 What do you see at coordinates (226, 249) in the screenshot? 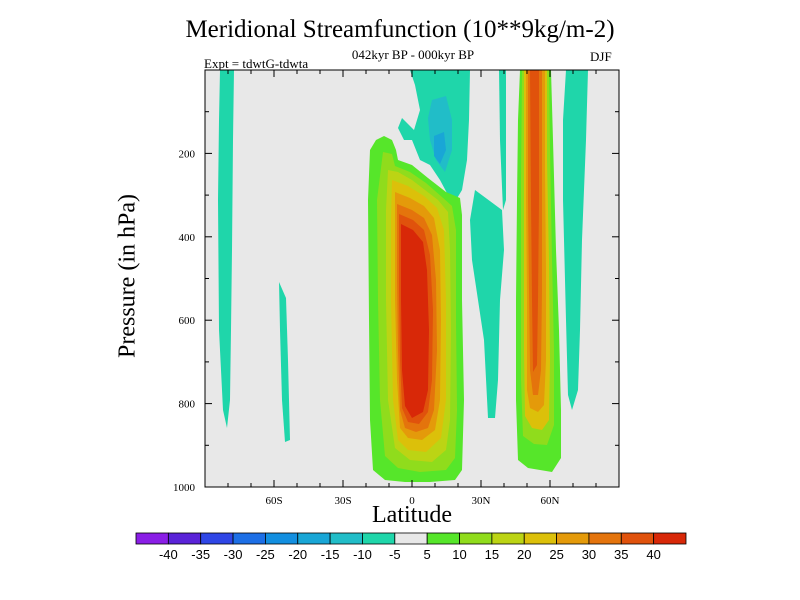
I see `contour-south-negative-band` at bounding box center [226, 249].